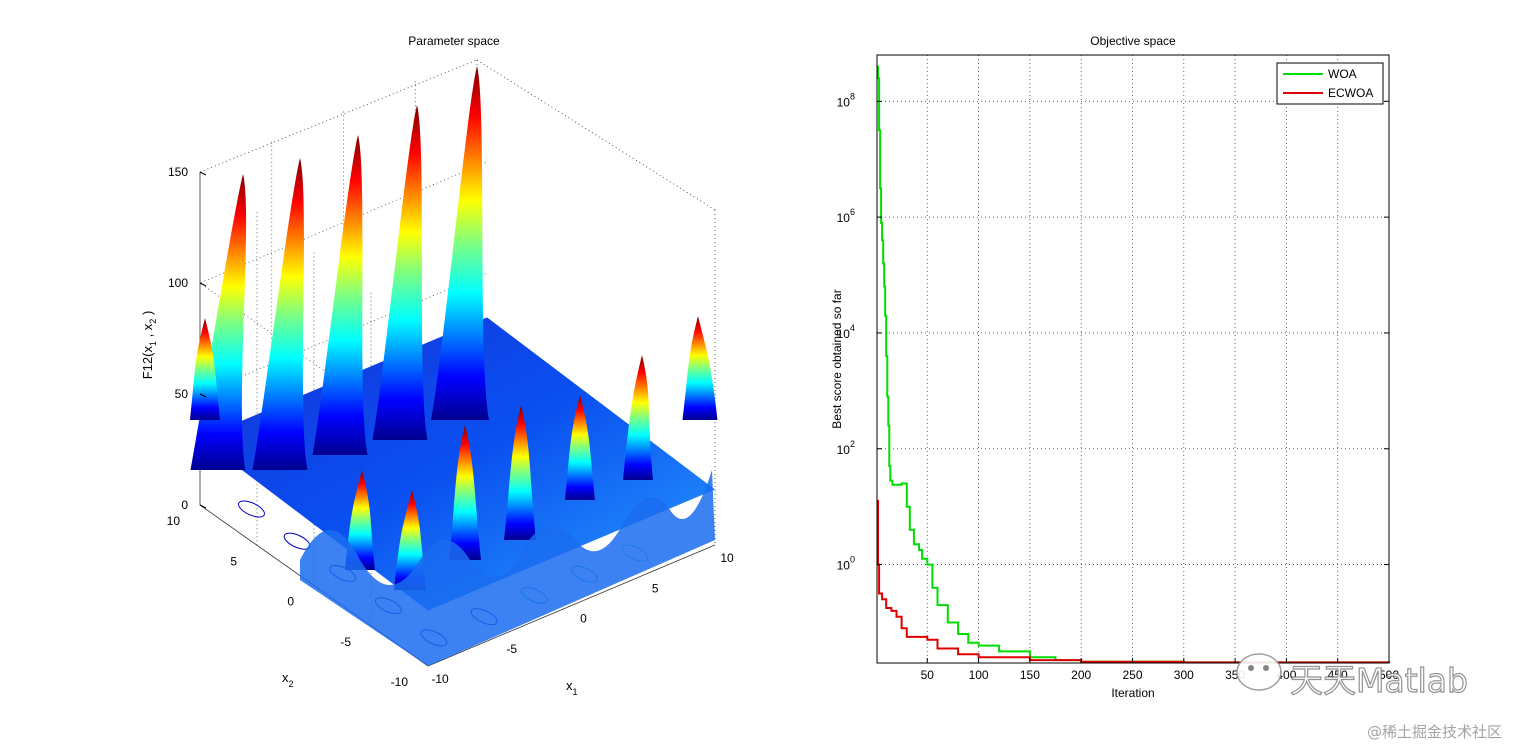  What do you see at coordinates (1184, 675) in the screenshot?
I see `x-tick-label: 300` at bounding box center [1184, 675].